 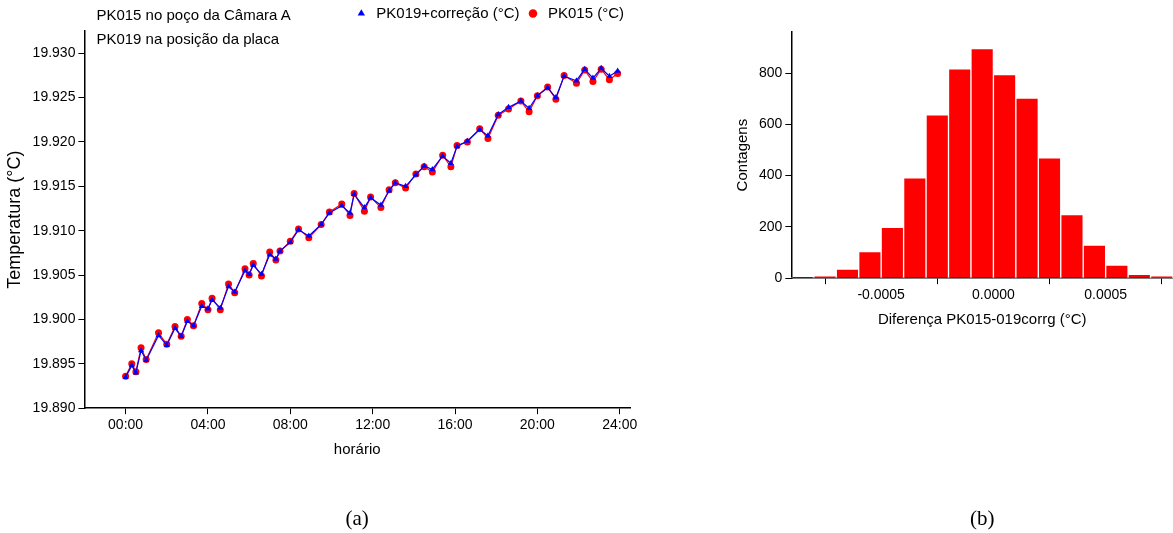 I want to click on x-tick-label: 00:00, so click(x=126, y=424).